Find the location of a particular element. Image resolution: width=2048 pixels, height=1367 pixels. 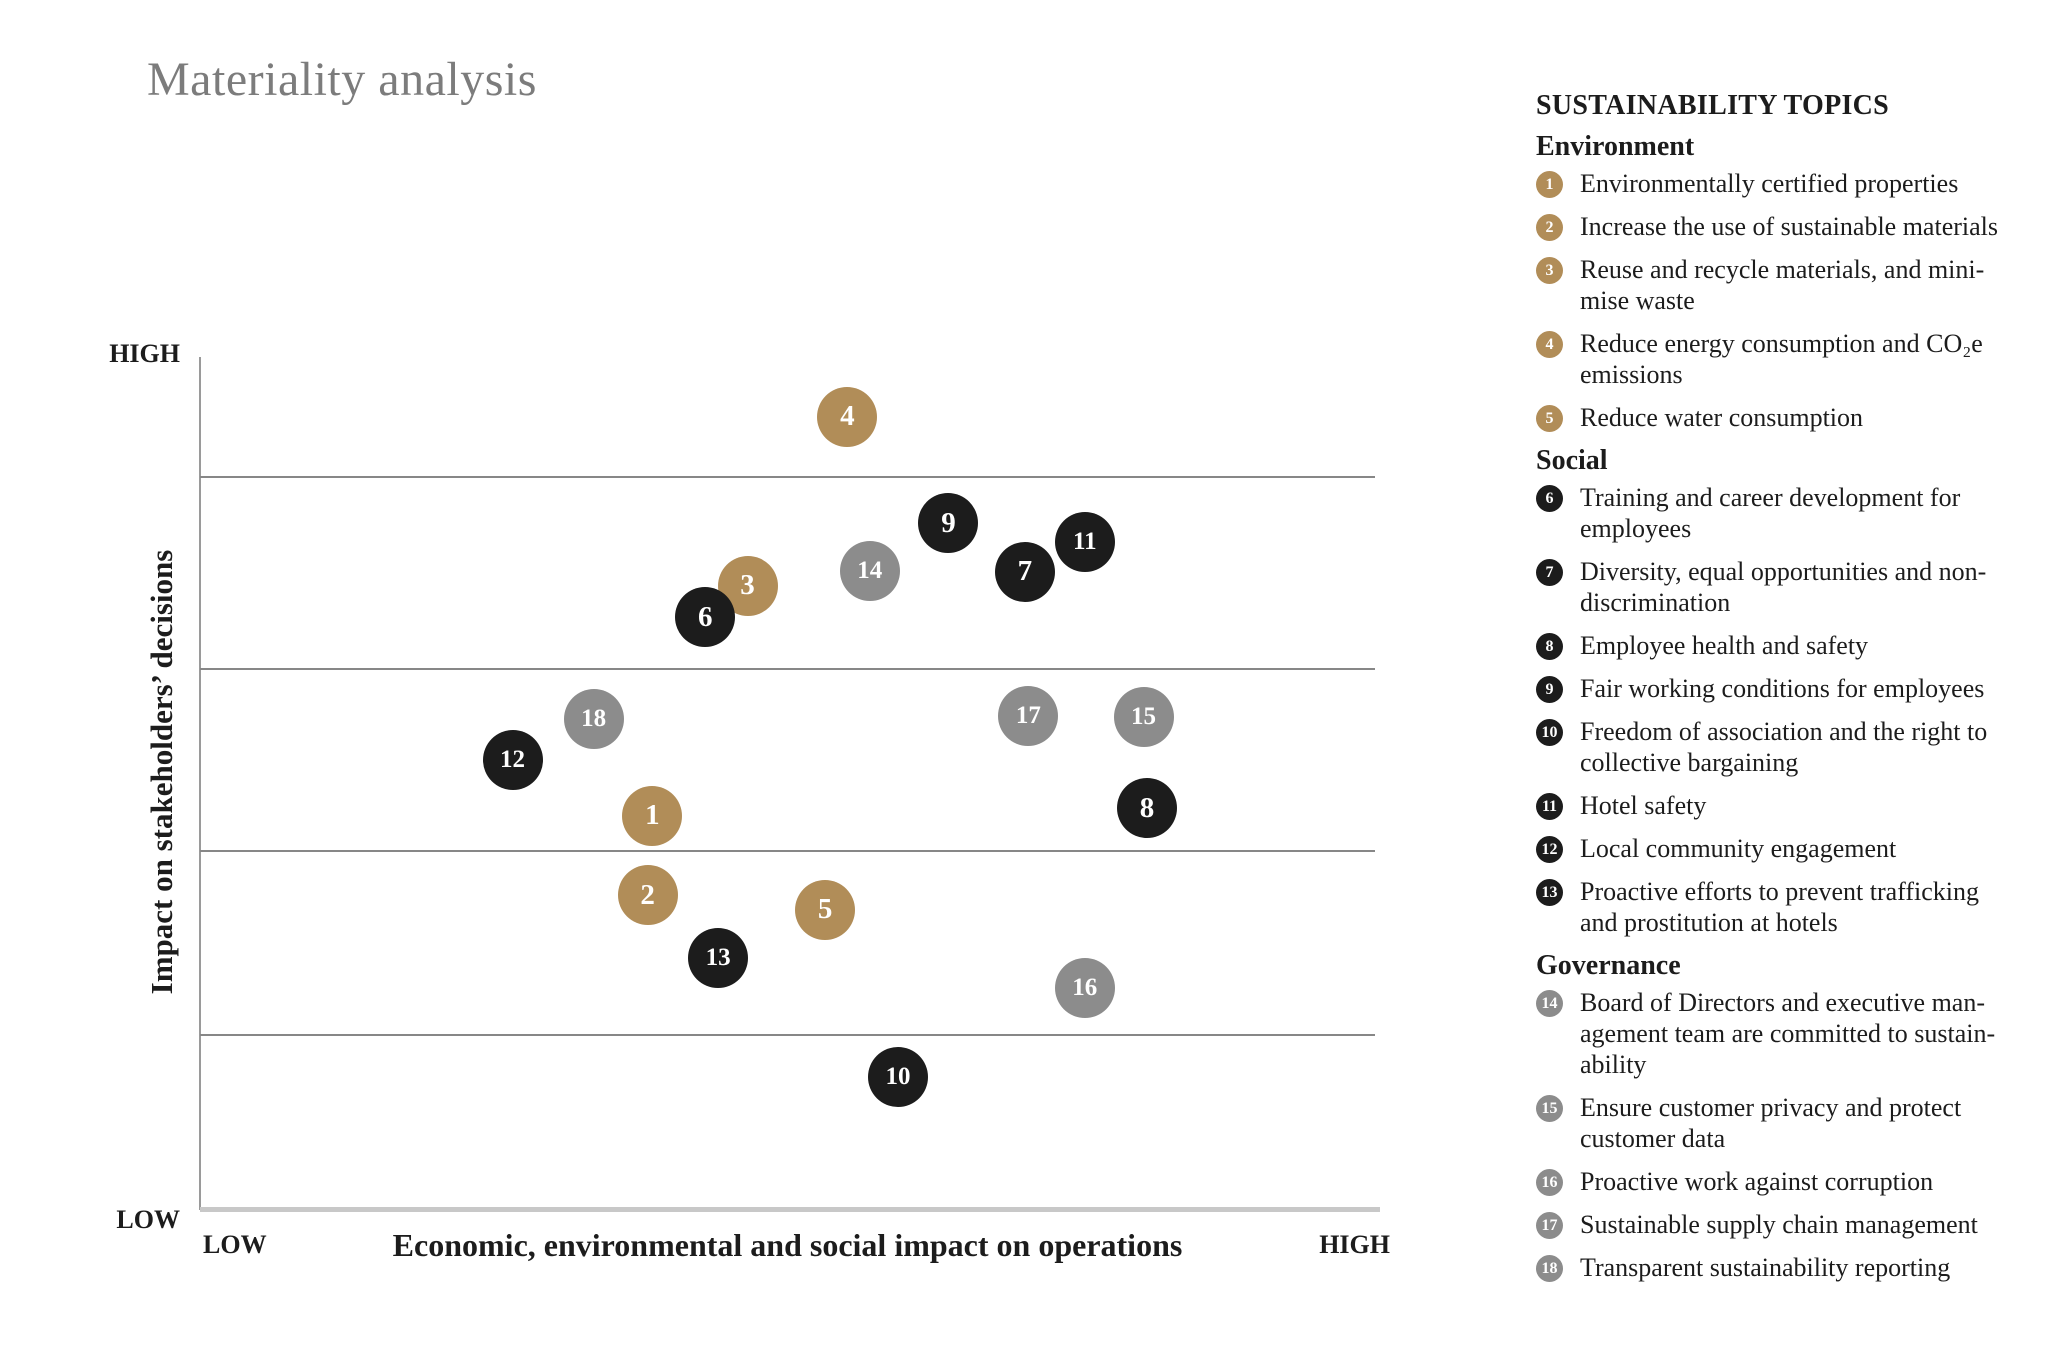

legend-bullet-9: 9 is located at coordinates (1549, 689).